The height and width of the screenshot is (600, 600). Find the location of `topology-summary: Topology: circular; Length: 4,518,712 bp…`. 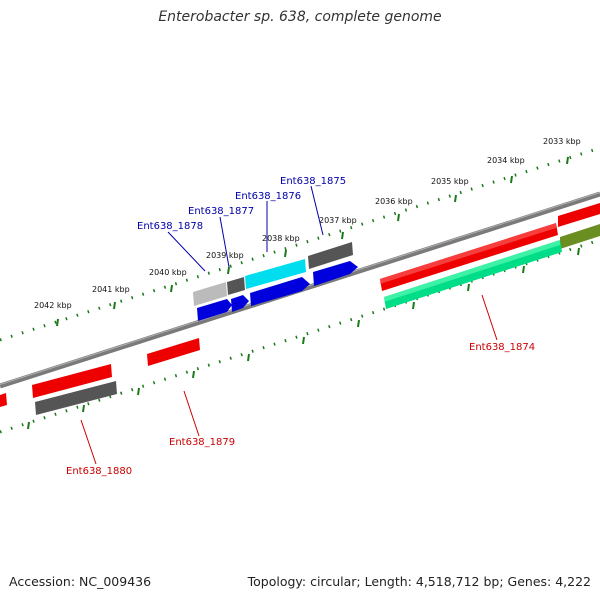

topology-summary: Topology: circular; Length: 4,518,712 bp… is located at coordinates (419, 581).